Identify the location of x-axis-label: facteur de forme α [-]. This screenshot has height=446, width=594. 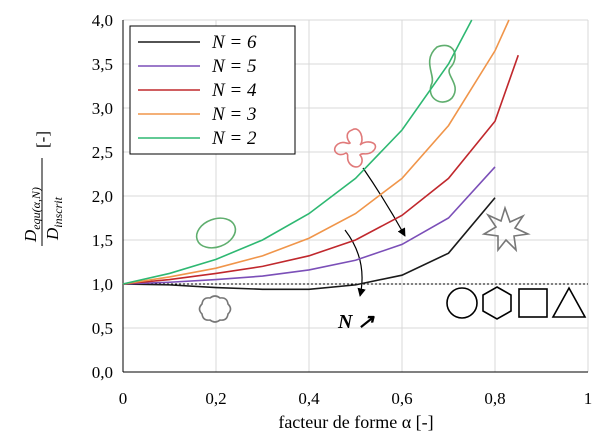
(355, 422).